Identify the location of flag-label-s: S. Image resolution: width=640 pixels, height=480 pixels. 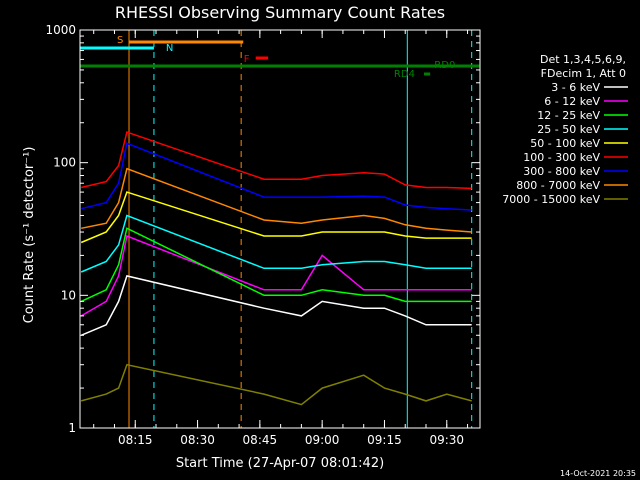
(120, 40).